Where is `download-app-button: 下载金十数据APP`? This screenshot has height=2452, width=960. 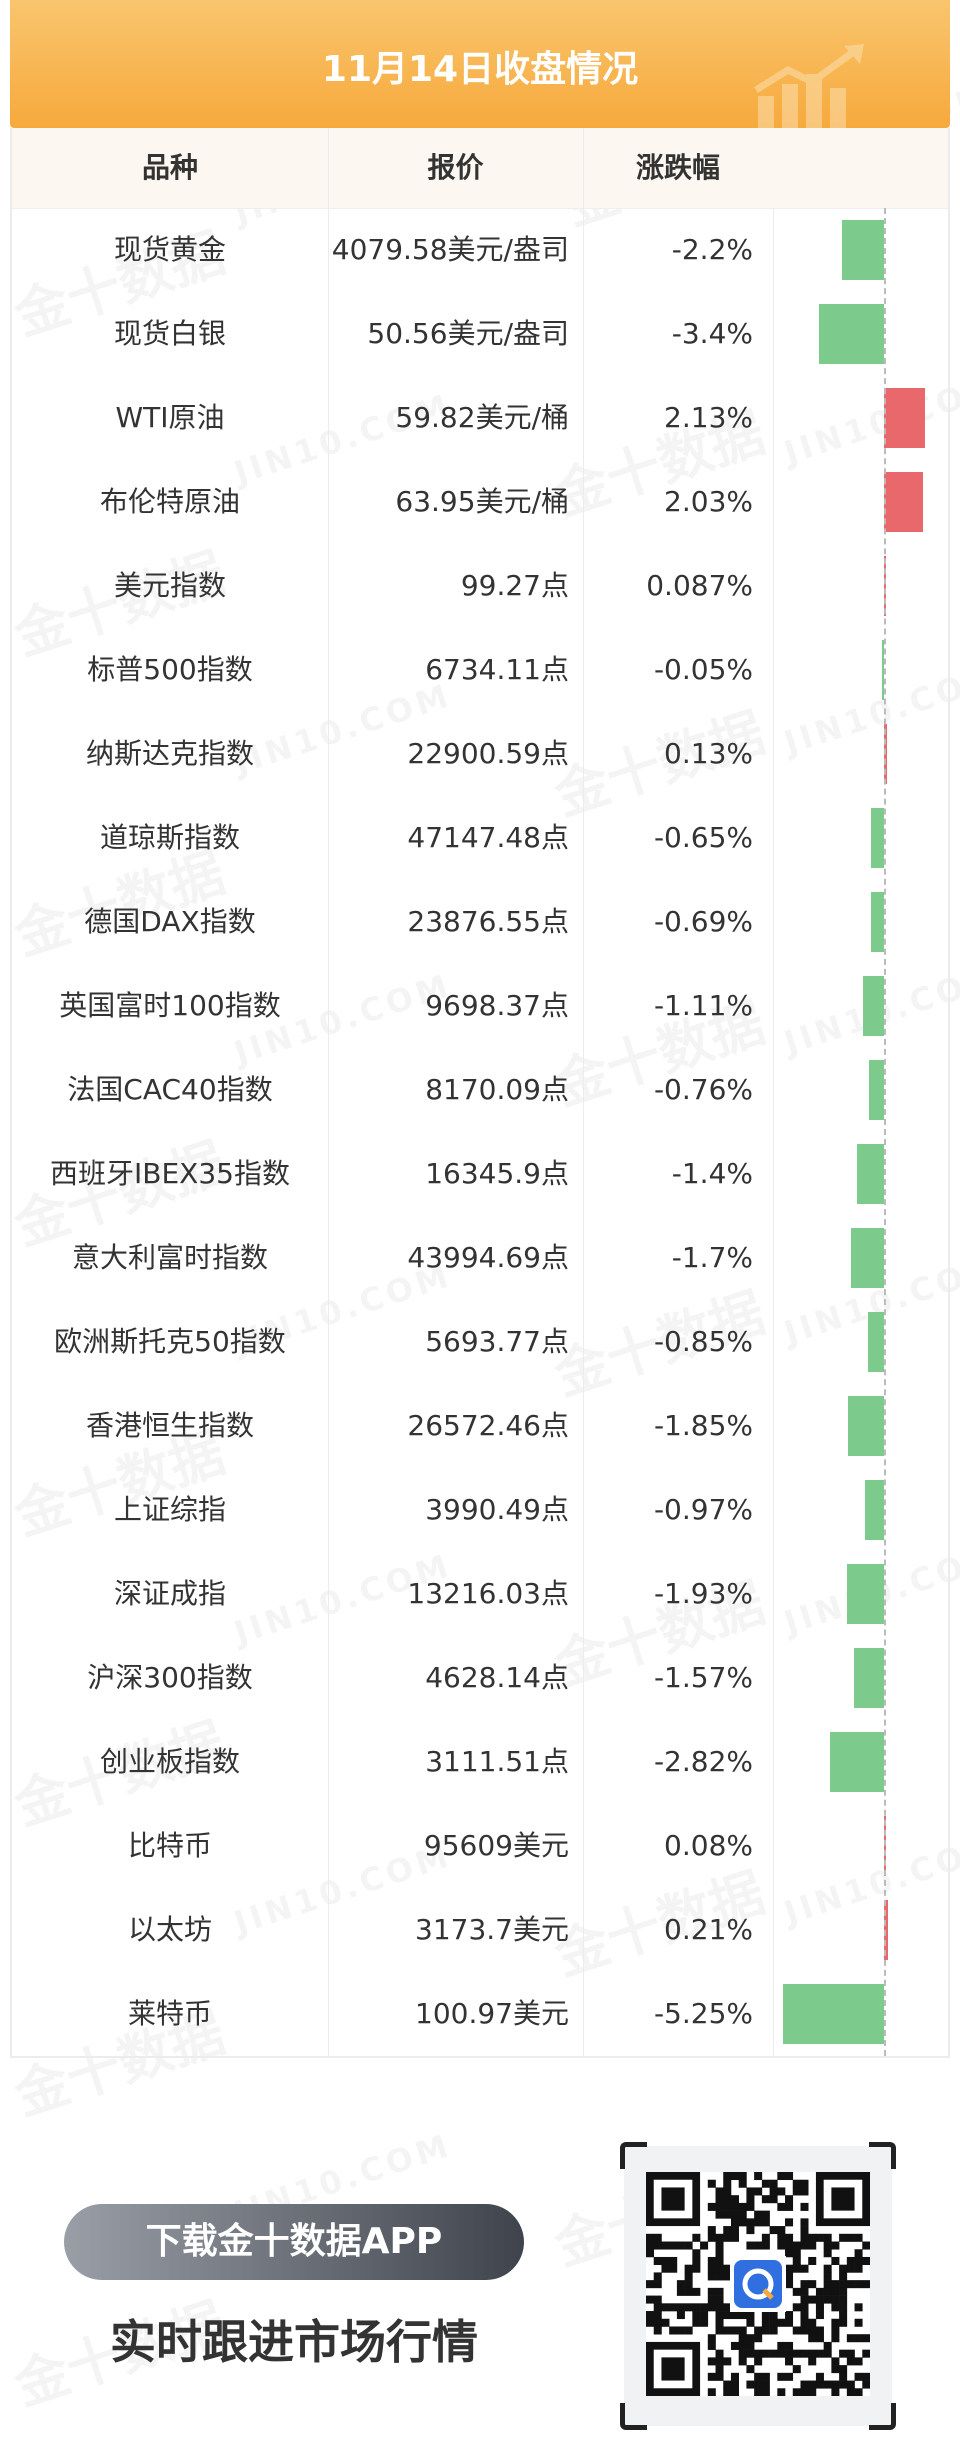
download-app-button: 下载金十数据APP is located at coordinates (294, 2242).